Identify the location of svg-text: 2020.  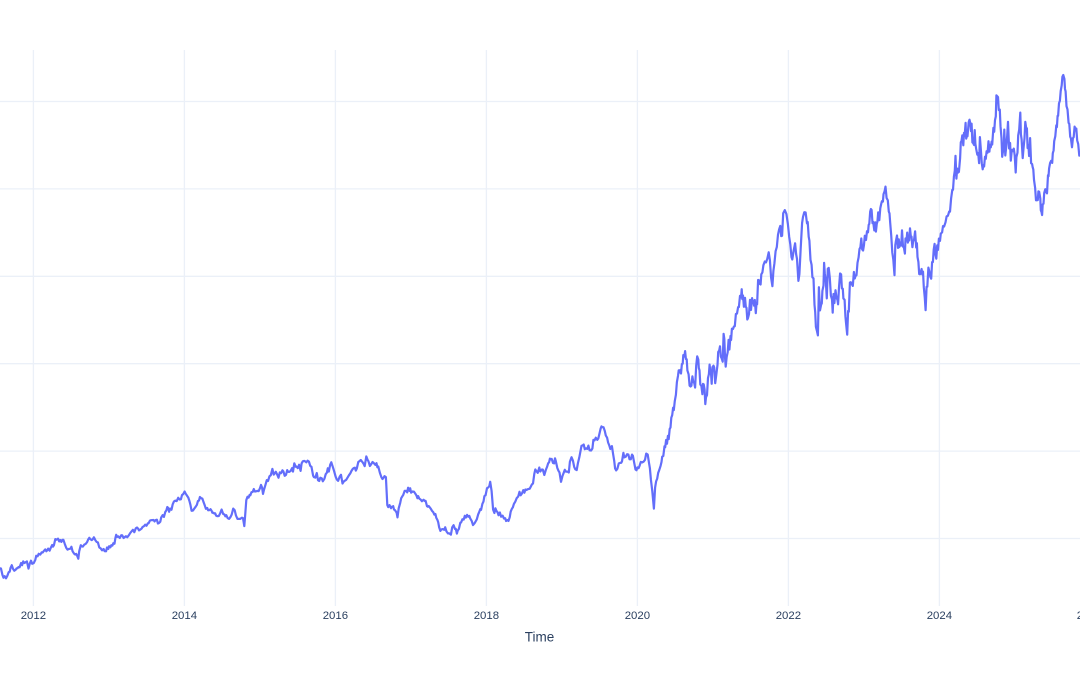
(637, 616).